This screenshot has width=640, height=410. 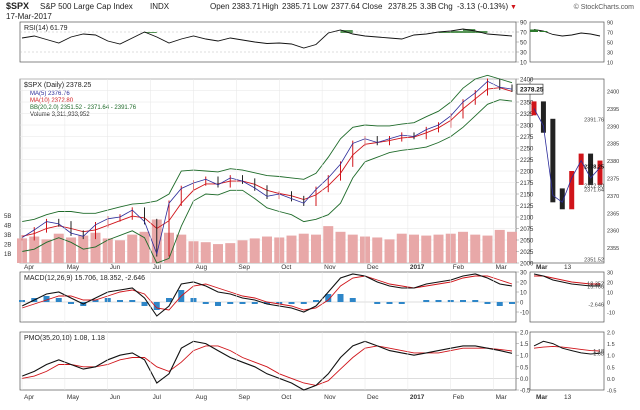 What do you see at coordinates (527, 242) in the screenshot?
I see `price-tick-label: 2050` at bounding box center [527, 242].